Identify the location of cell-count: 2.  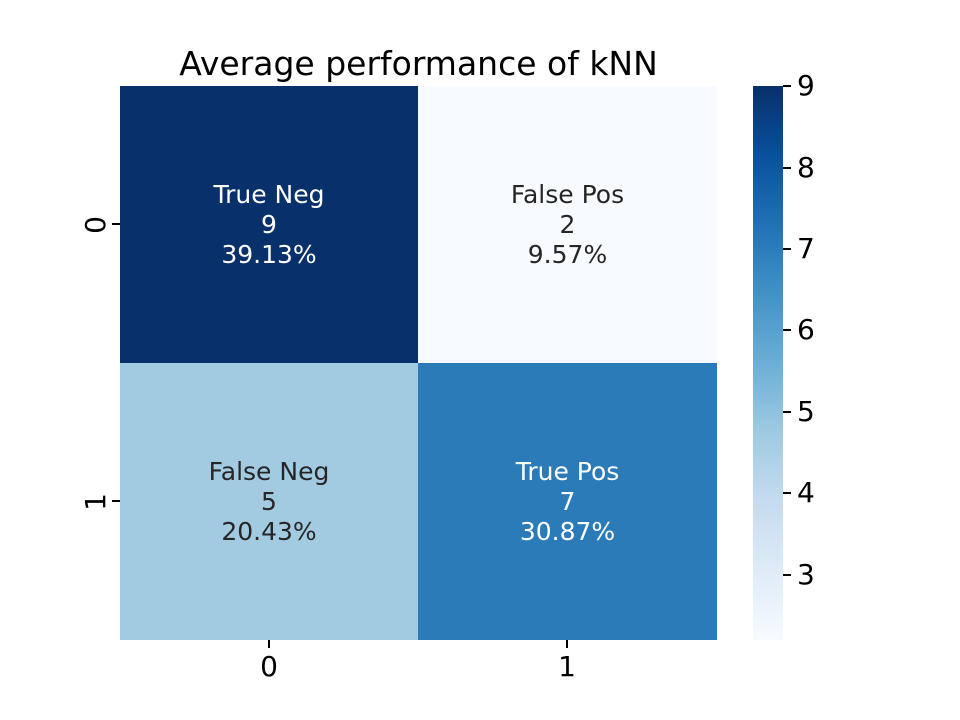
(567, 224).